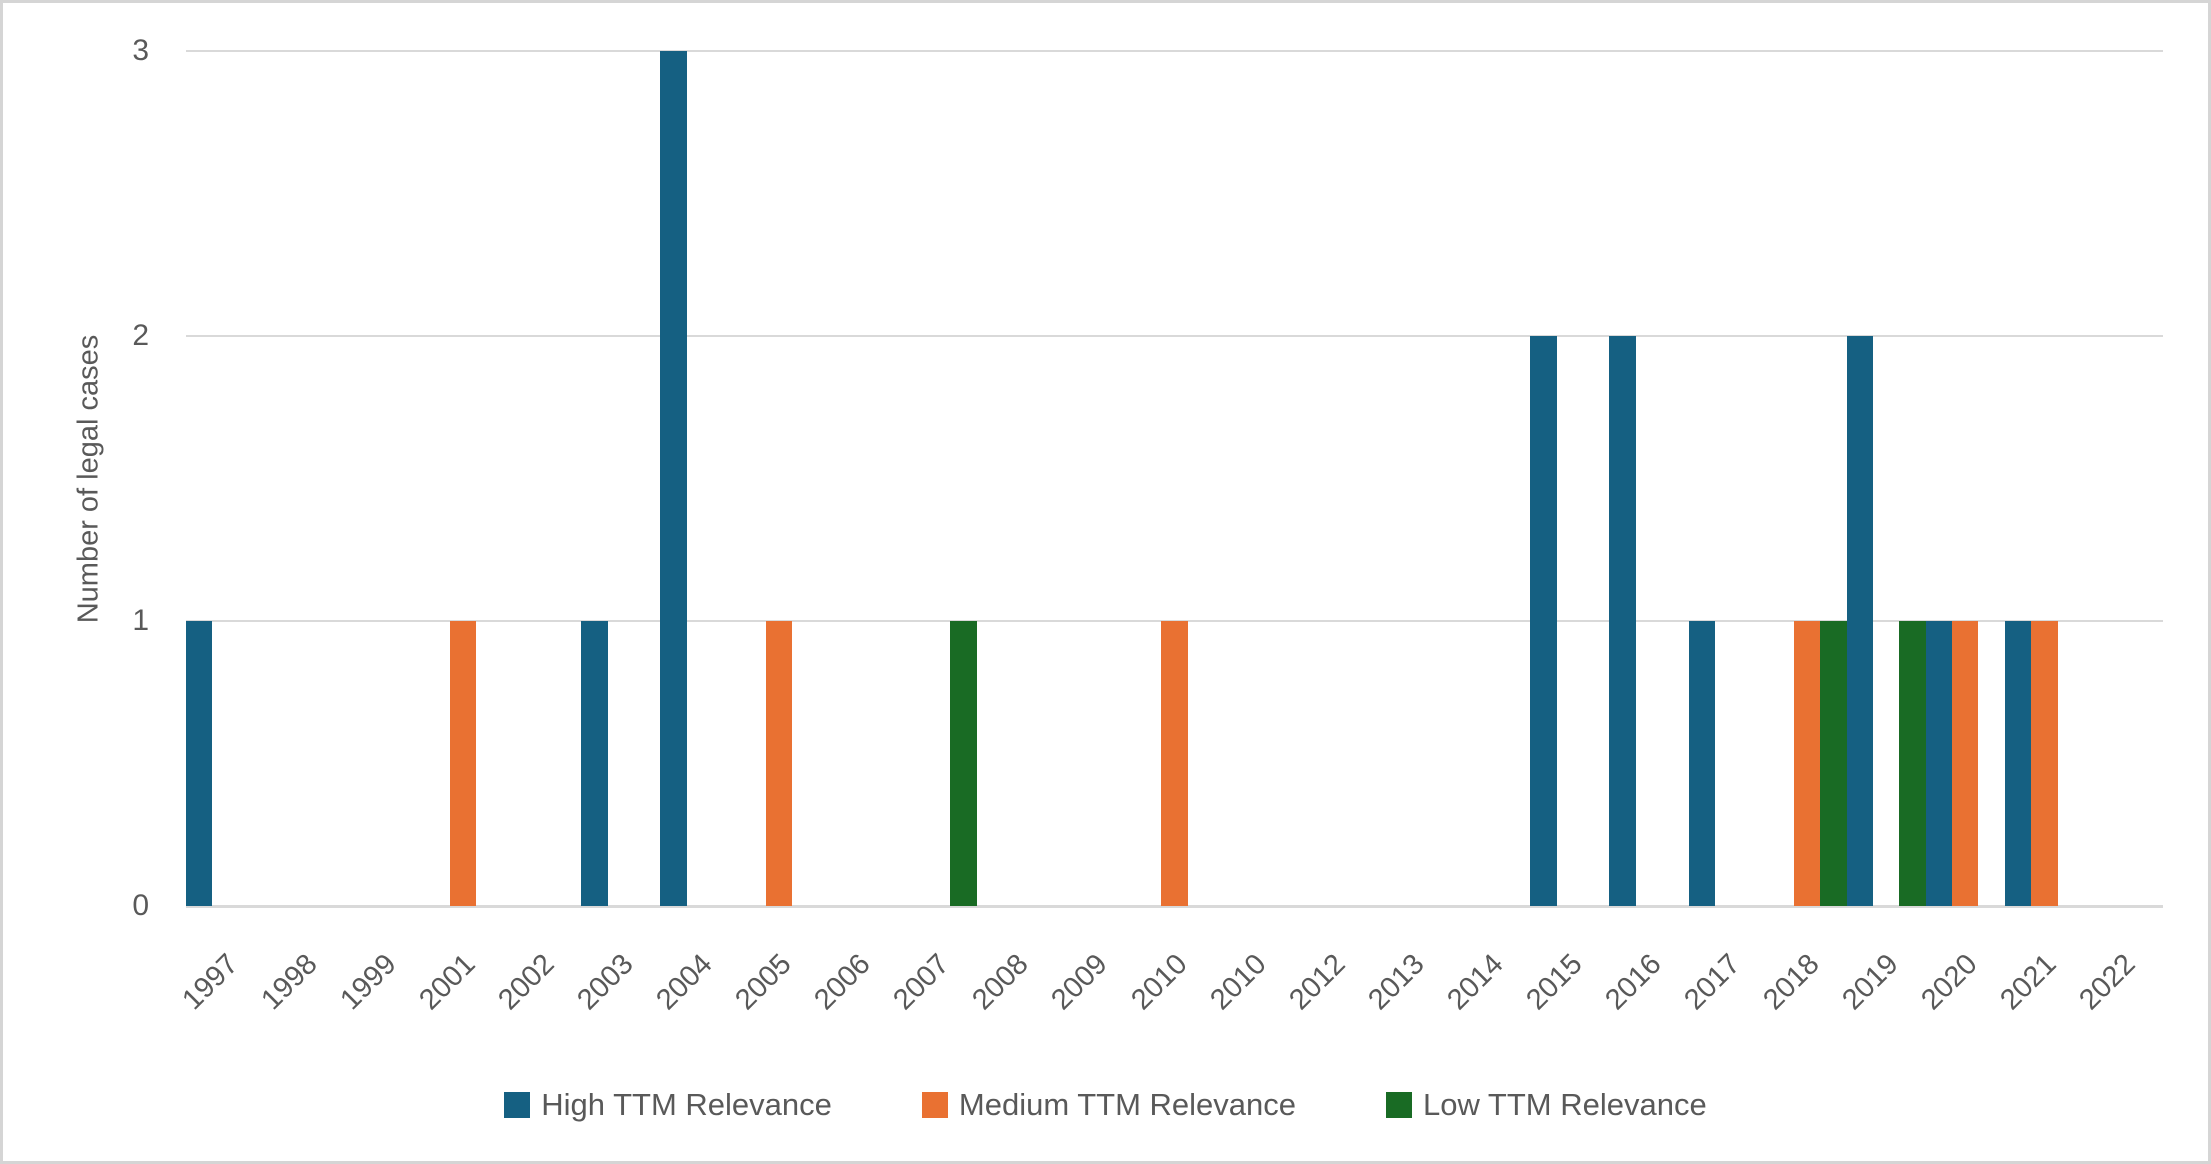 This screenshot has width=2211, height=1164. I want to click on bar-2015-high-ttm-relevance, so click(1543, 621).